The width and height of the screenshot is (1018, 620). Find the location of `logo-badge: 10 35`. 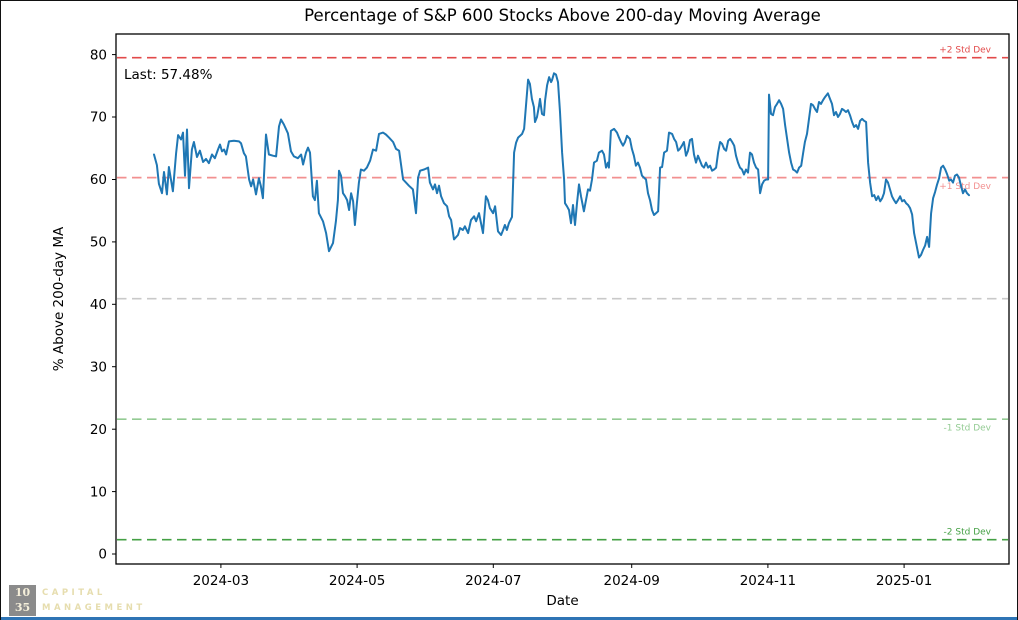

logo-badge: 10 35 is located at coordinates (22, 600).